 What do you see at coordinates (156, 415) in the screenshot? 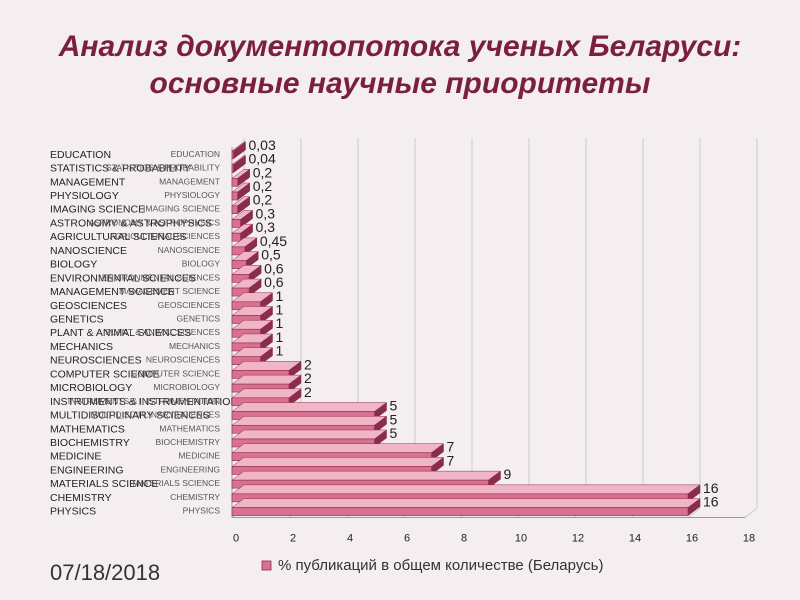
I see `category-axis-label: MULTIDISCIPLINARY SCIENCES` at bounding box center [156, 415].